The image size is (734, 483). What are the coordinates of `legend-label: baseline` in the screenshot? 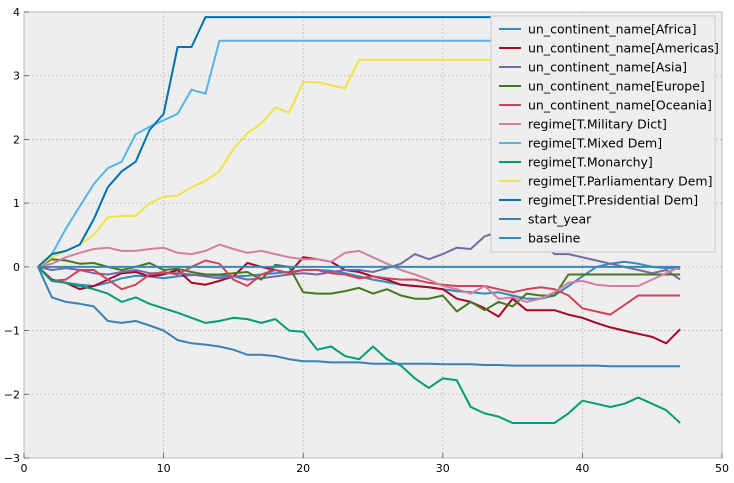 It's located at (554, 238).